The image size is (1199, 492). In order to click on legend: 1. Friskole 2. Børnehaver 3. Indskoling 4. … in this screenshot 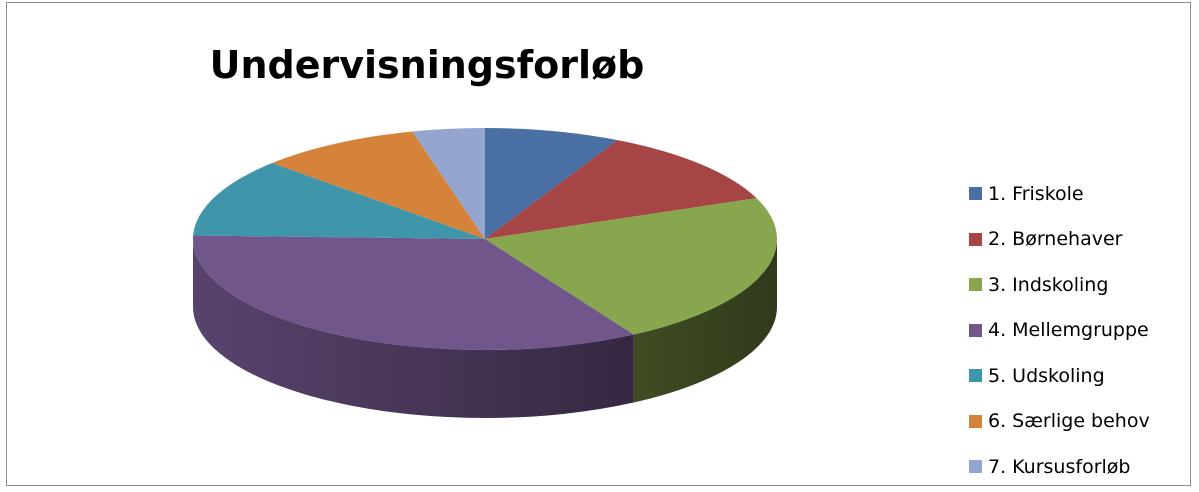, I will do `click(1059, 330)`.